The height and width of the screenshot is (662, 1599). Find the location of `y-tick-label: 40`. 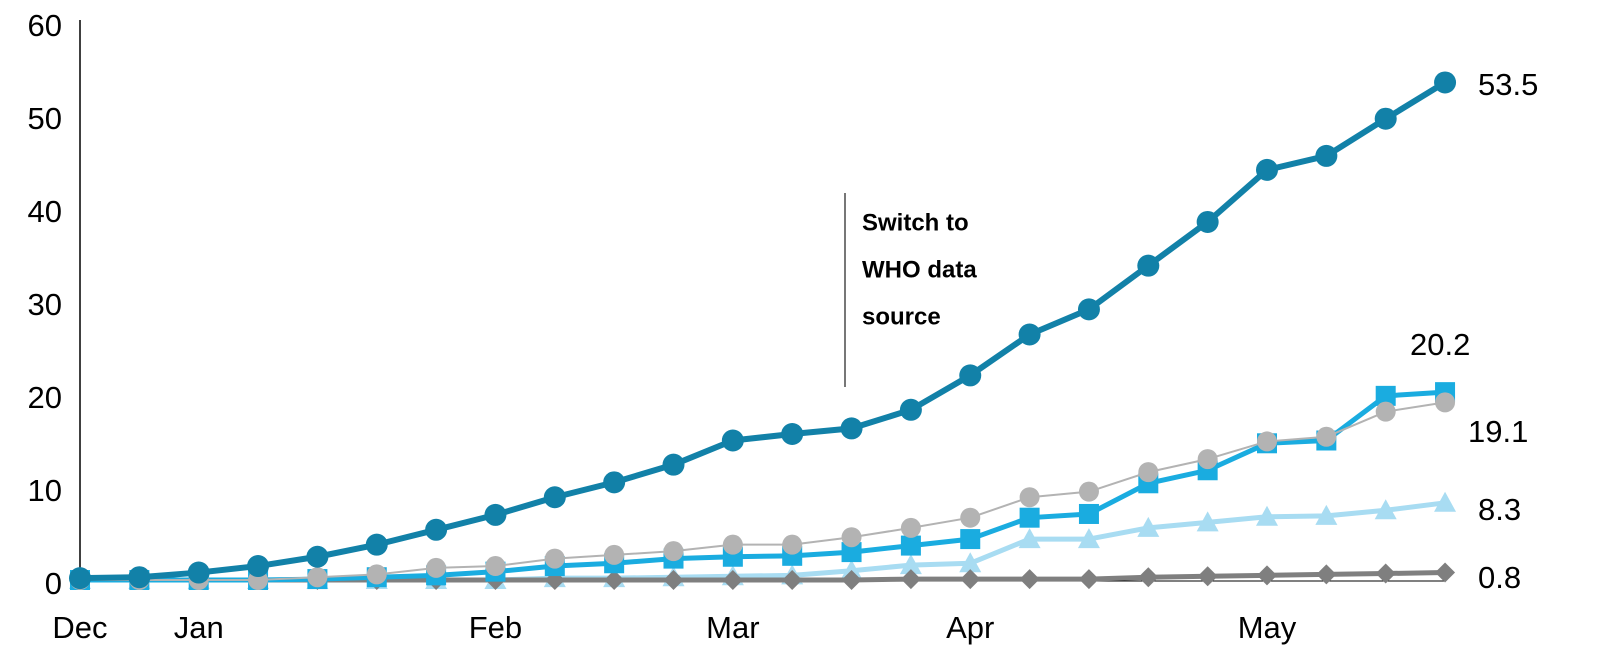

y-tick-label: 40 is located at coordinates (45, 211).